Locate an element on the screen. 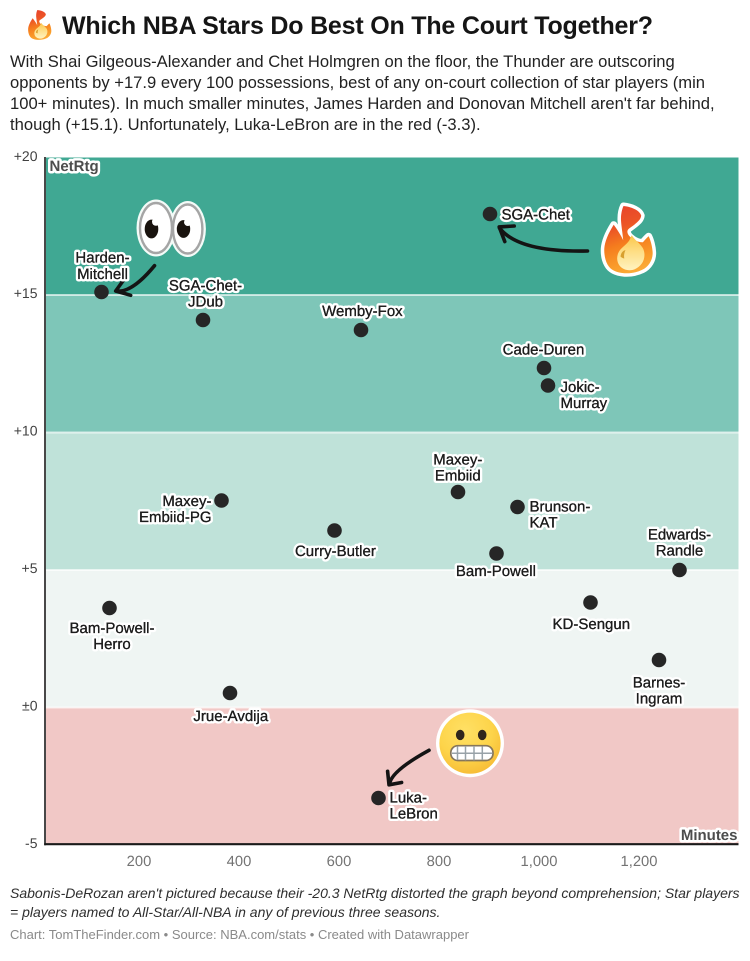 The height and width of the screenshot is (961, 750). svg-text: Minutes is located at coordinates (709, 835).